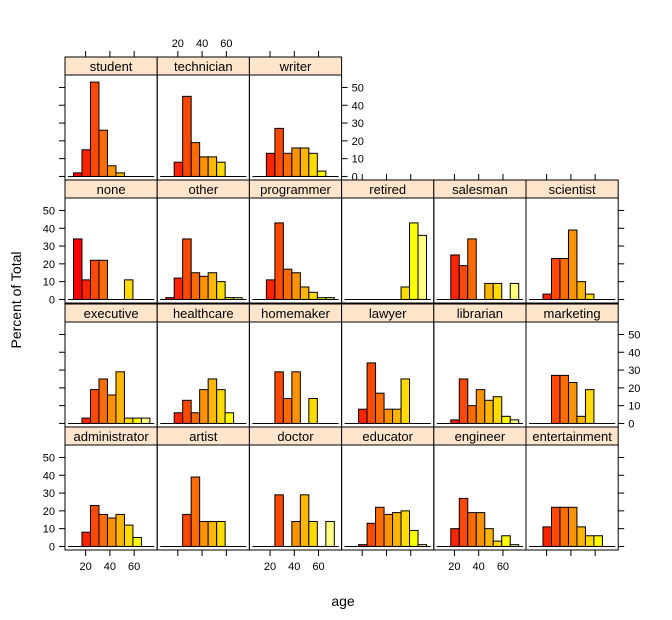 The image size is (672, 620). What do you see at coordinates (202, 44) in the screenshot?
I see `x-tick-label: 40` at bounding box center [202, 44].